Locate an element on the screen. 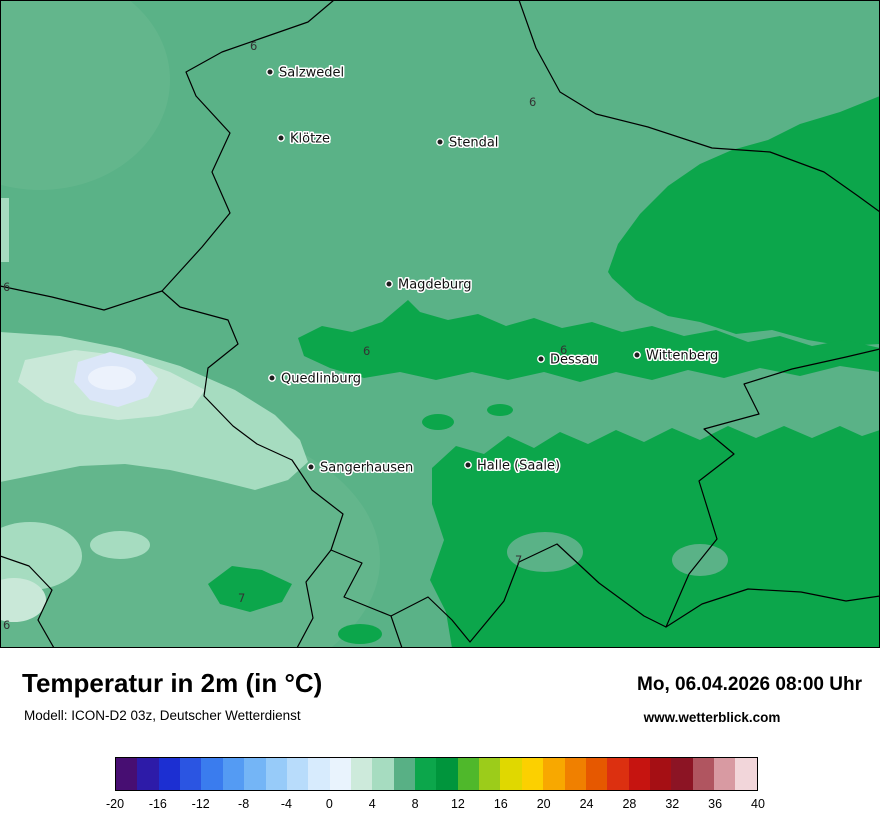 The image size is (880, 830). legend-tick-label: -16 is located at coordinates (157, 804).